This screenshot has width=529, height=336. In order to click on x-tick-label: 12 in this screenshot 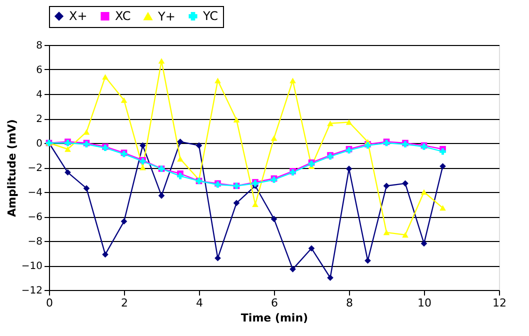, I will do `click(499, 303)`.